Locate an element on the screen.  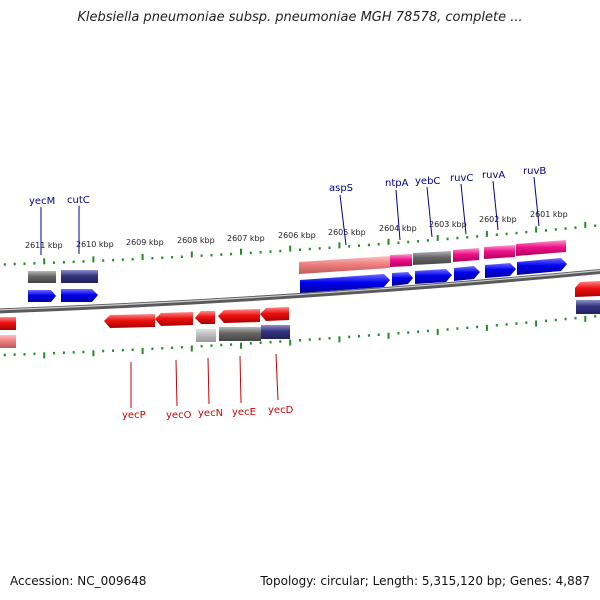
cds-arrow-left-edge is located at coordinates (8, 323).